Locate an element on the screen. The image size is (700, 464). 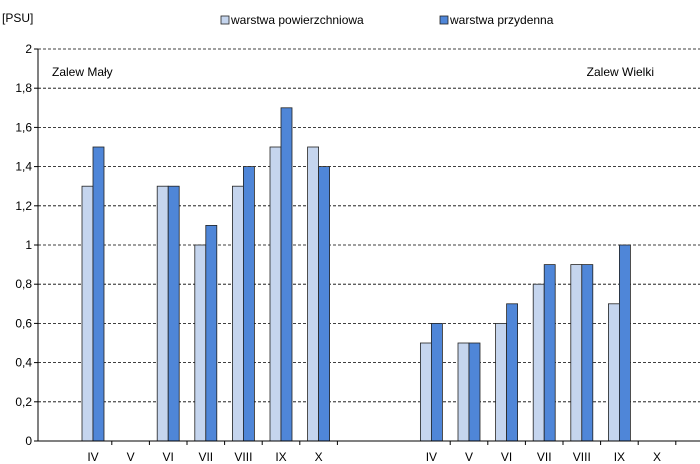
legend: warstwa powierzchniowa warstwa przydenna is located at coordinates (387, 20).